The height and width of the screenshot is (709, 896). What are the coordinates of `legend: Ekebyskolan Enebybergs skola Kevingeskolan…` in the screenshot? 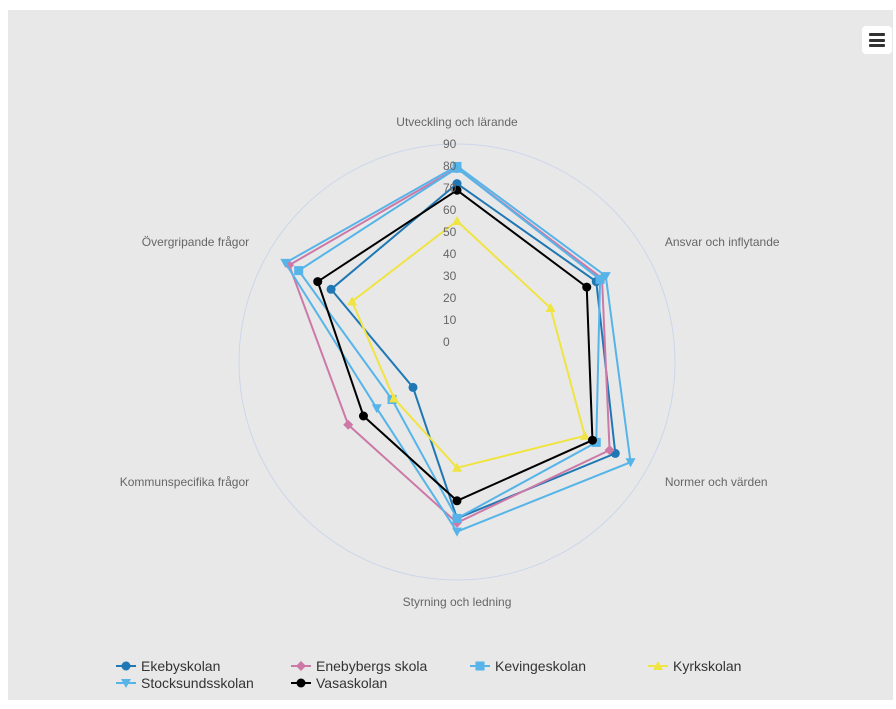 It's located at (428, 674).